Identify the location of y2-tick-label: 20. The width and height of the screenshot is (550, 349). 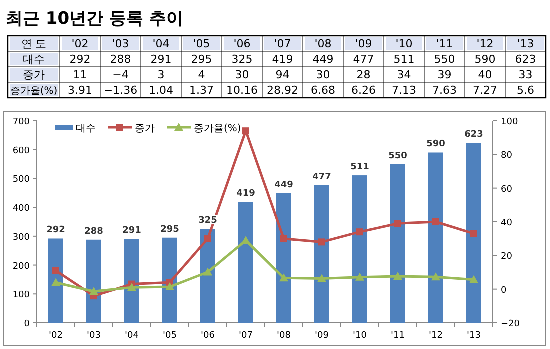
(507, 257).